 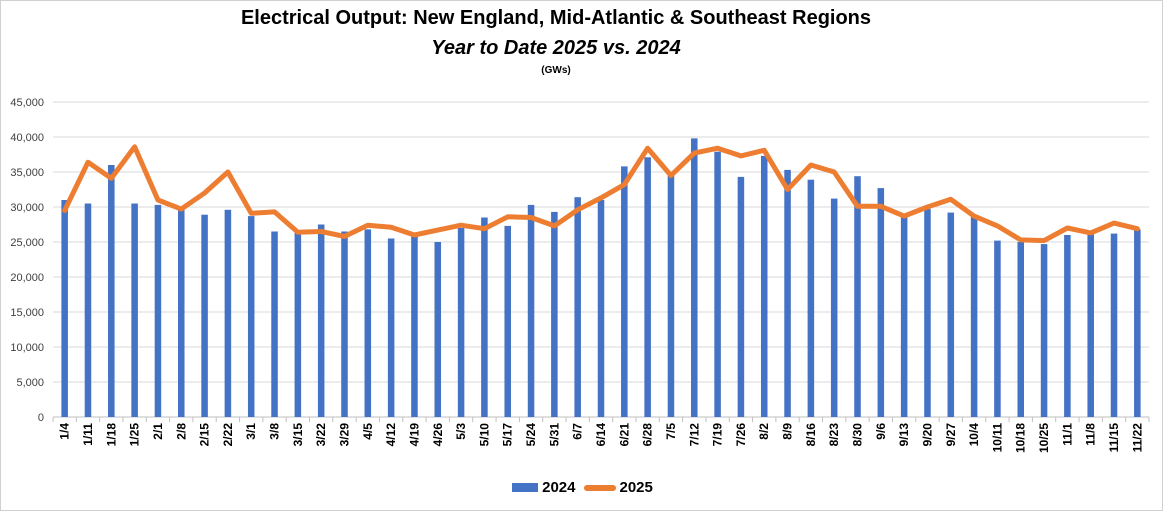 What do you see at coordinates (1067, 434) in the screenshot?
I see `x-tick-label: 11/1` at bounding box center [1067, 434].